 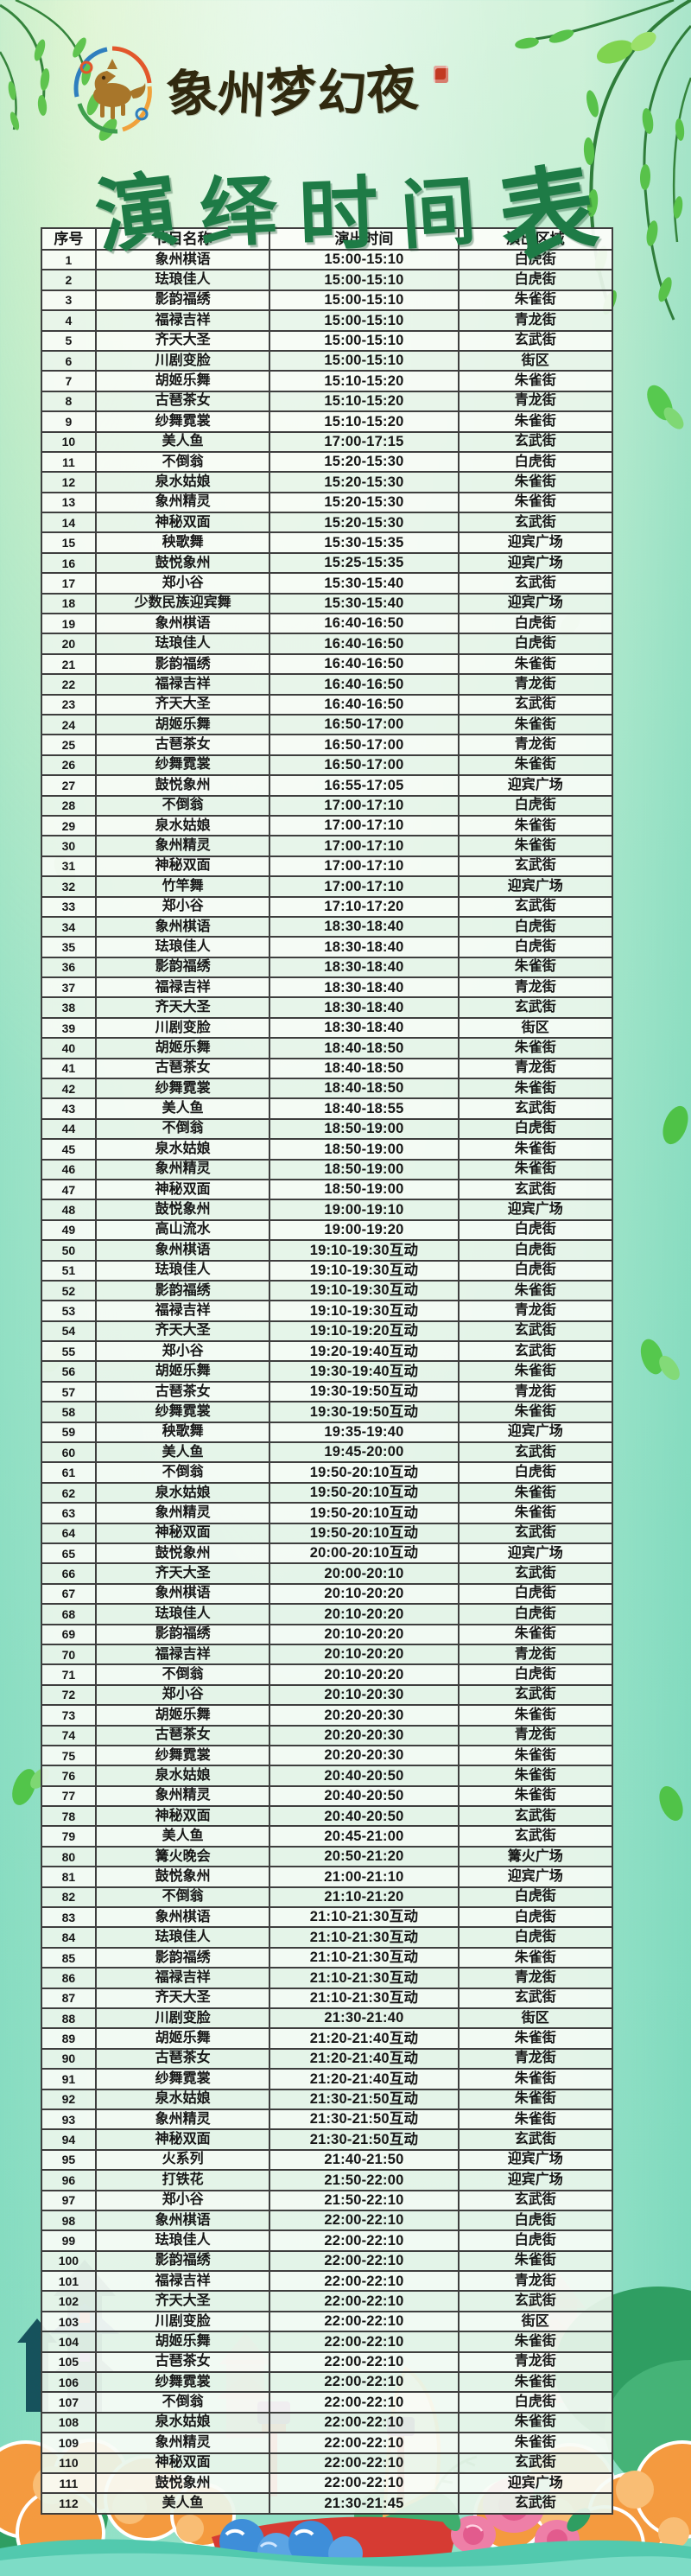 What do you see at coordinates (327, 704) in the screenshot?
I see `table-row: 23 齐天大圣 16:40-16:50 玄武街` at bounding box center [327, 704].